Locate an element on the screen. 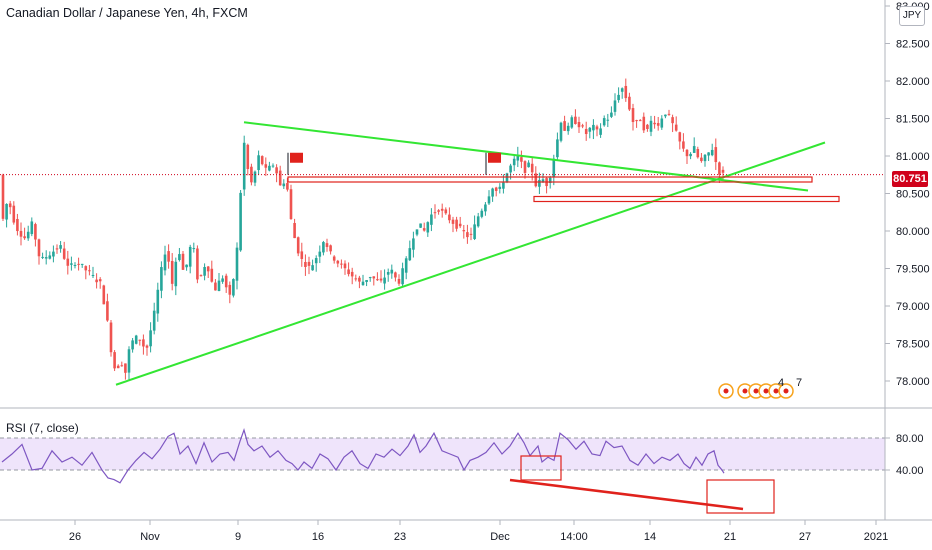  time-tick-label: 21 is located at coordinates (730, 537).